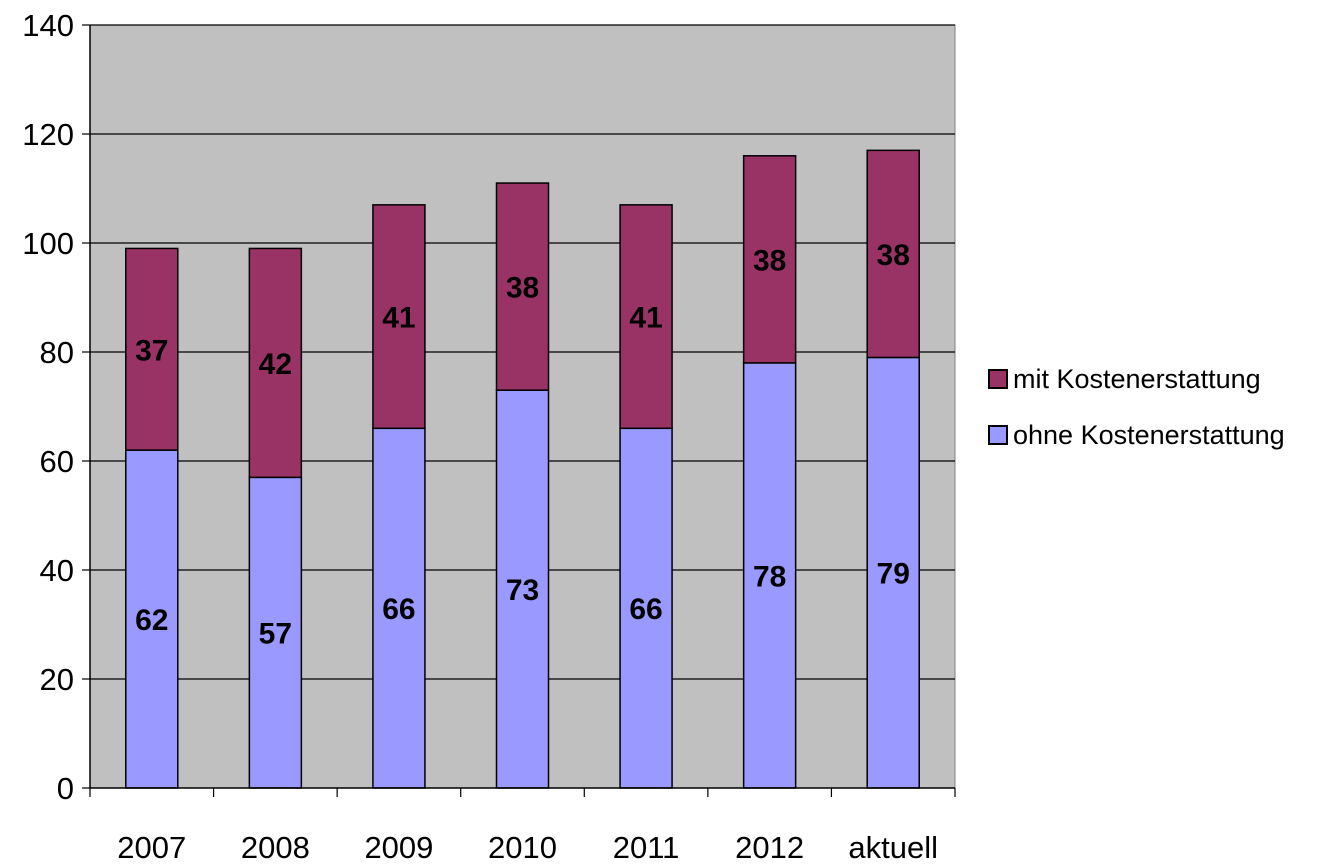 The height and width of the screenshot is (867, 1332). I want to click on y-tick-label: 100, so click(48, 243).